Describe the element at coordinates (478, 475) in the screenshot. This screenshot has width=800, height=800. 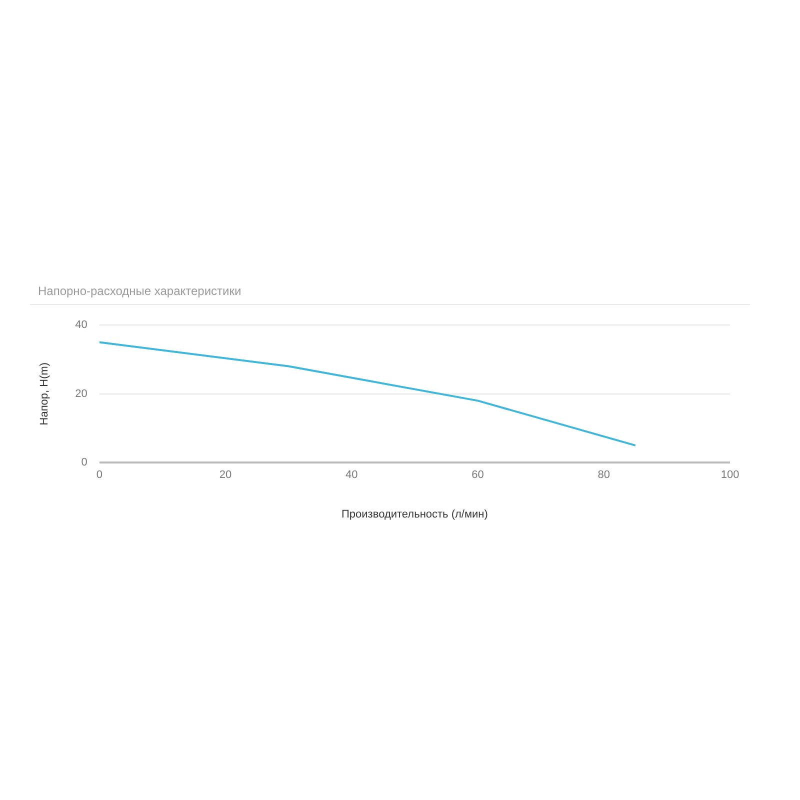
I see `x-tick-label: 60` at that location.